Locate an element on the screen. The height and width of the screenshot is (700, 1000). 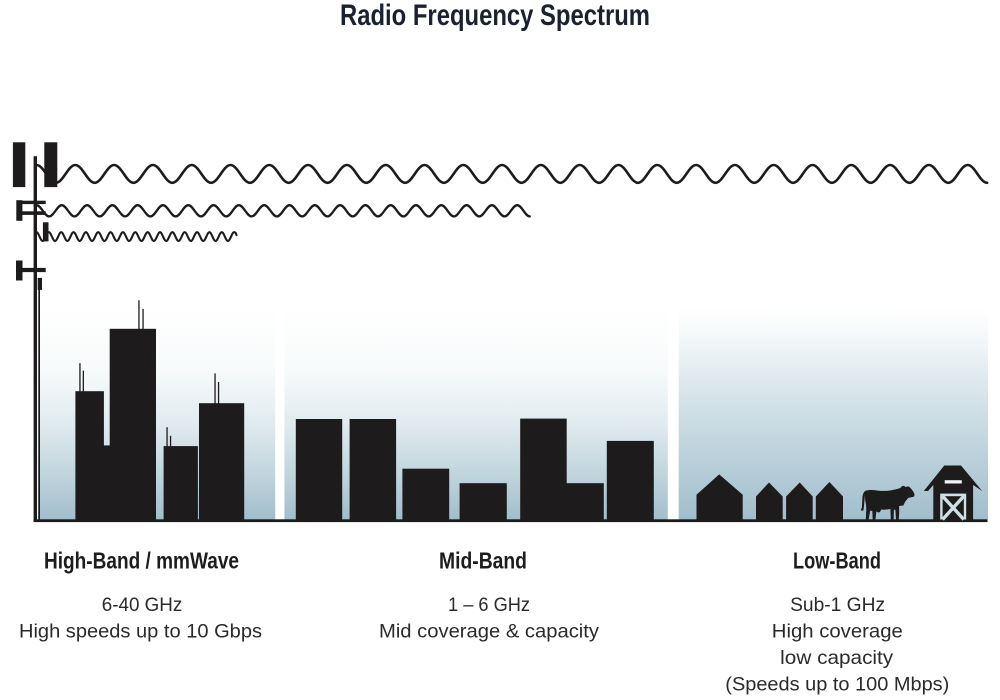
svg-text: (Speeds up to 100 Mbps) is located at coordinates (837, 684).